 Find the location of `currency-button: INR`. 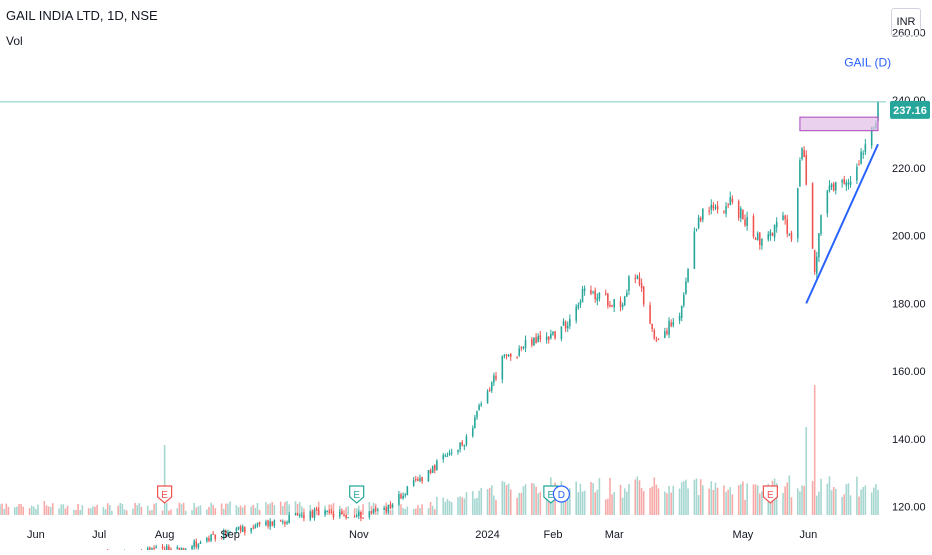

currency-button: INR is located at coordinates (906, 22).